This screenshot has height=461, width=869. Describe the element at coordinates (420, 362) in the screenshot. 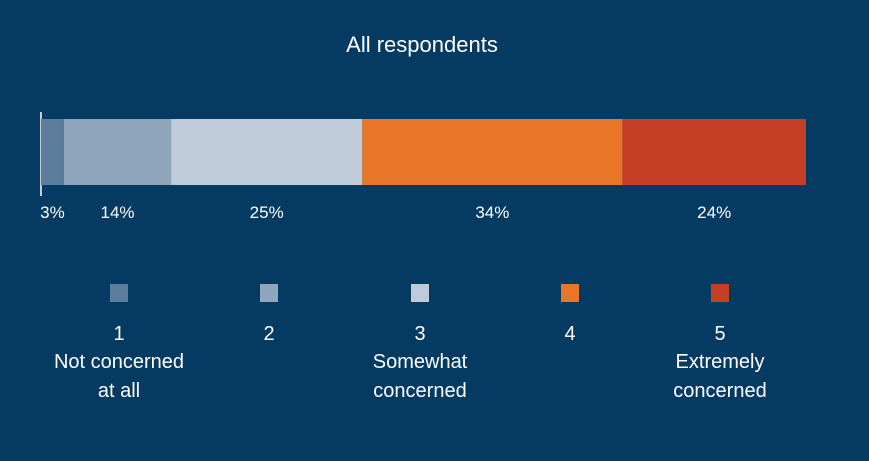

I see `legend-label-3-line-1: Somewhat` at that location.